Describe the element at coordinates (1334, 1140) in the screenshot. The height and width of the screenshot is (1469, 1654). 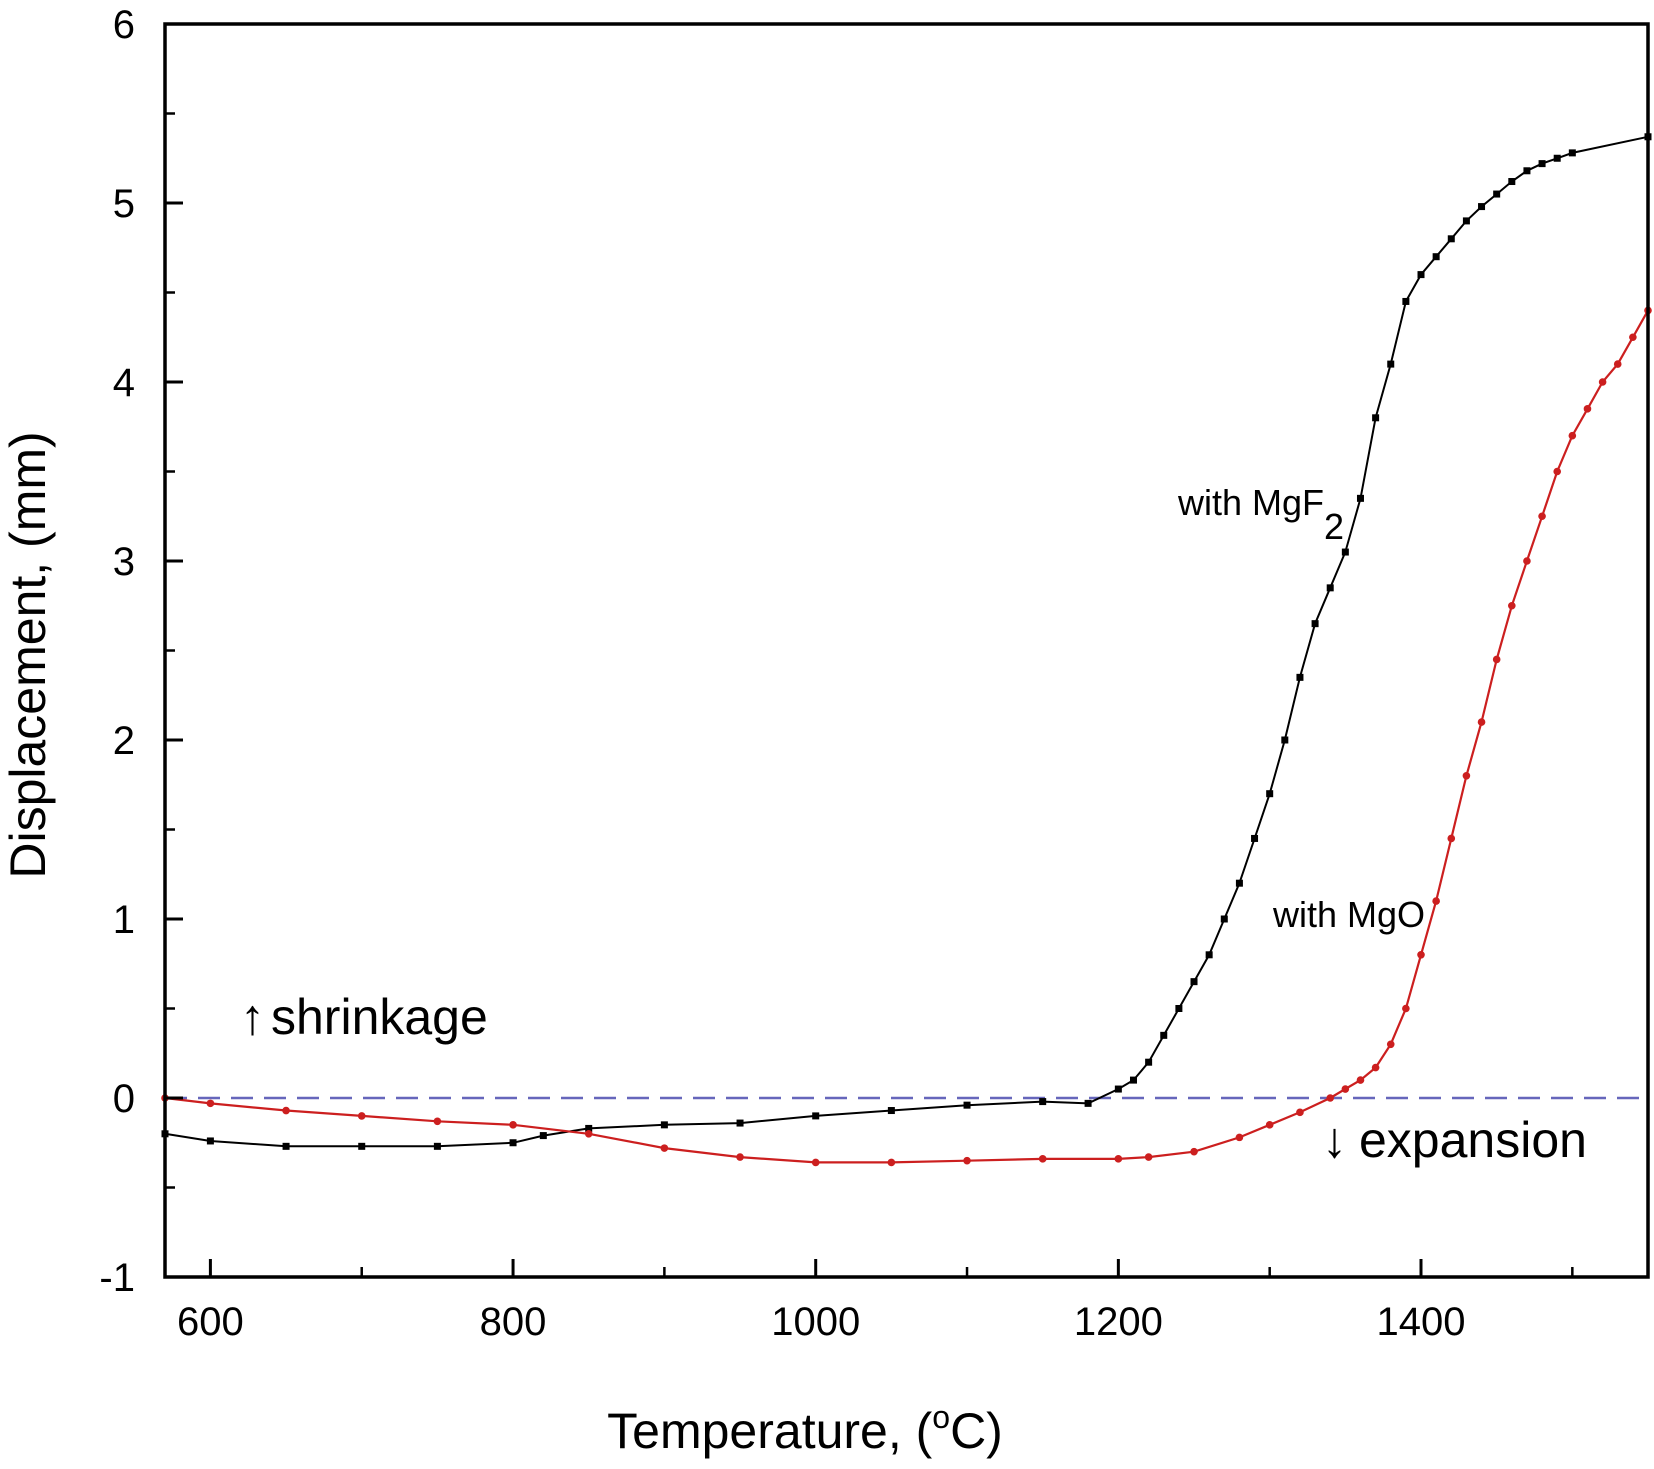
I see `expansion-arrow: ↓` at that location.